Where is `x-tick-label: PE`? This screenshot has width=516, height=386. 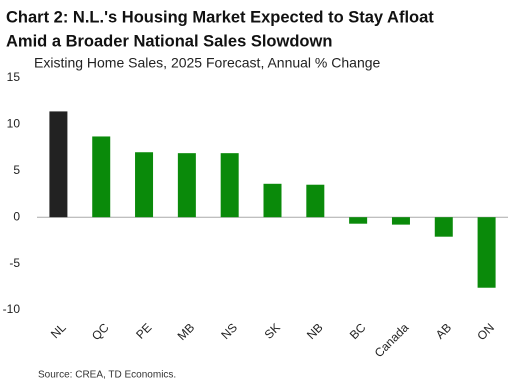
x-tick-label: PE is located at coordinates (143, 330).